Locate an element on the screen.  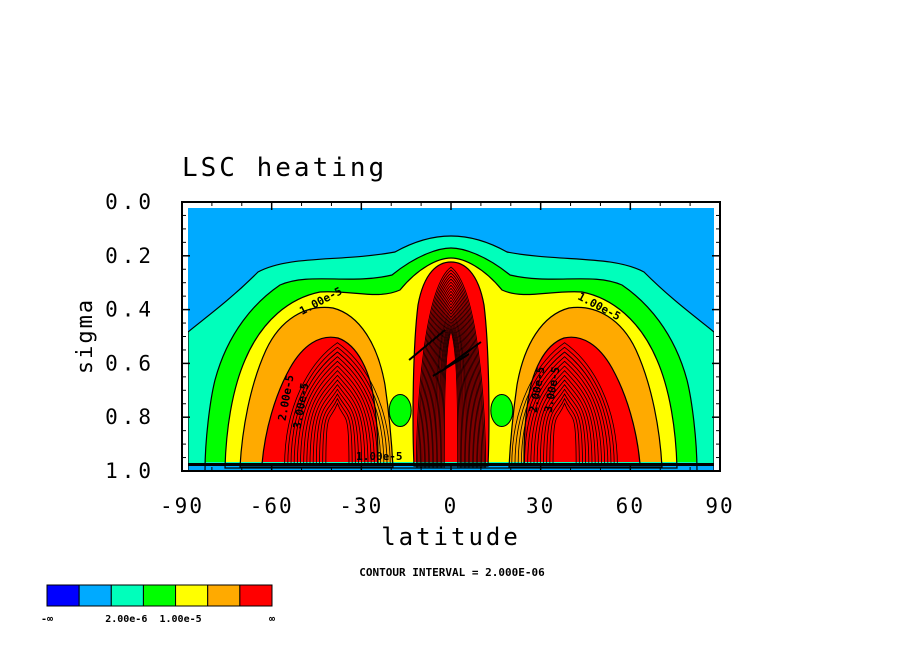
contour-south-orange is located at coordinates (316, 387).